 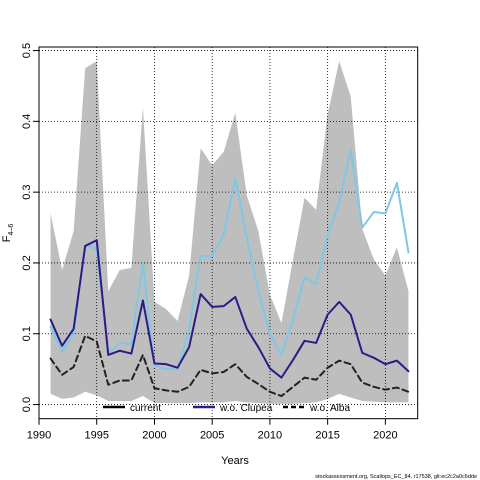 I want to click on legend-label-current: current, so click(x=145, y=408).